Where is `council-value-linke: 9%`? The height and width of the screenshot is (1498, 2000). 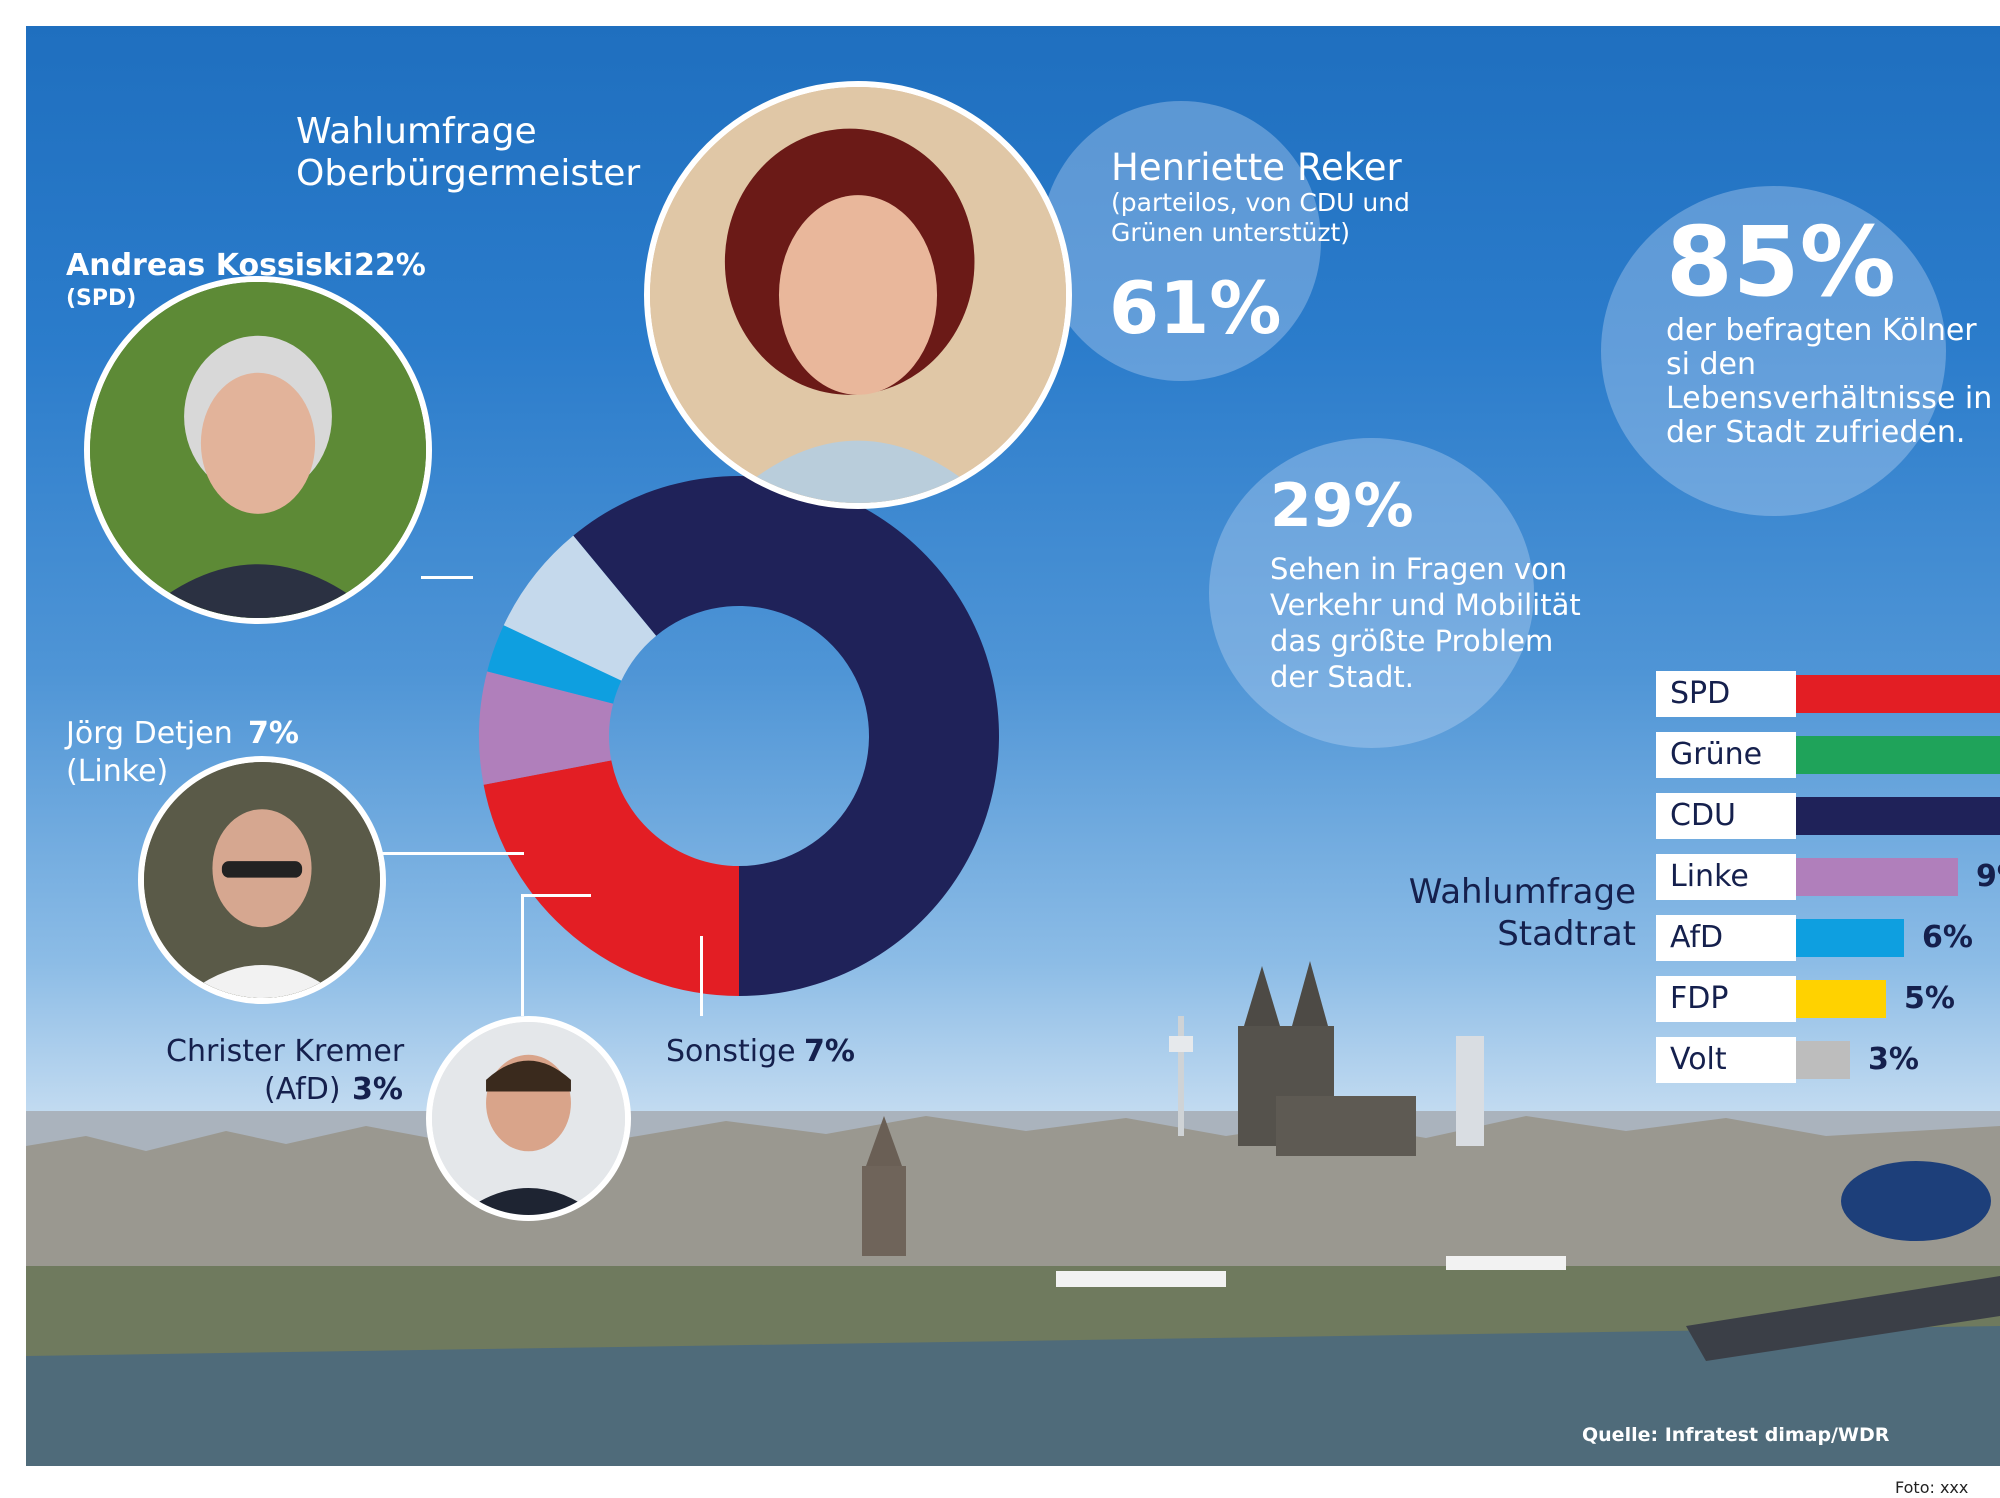
council-value-linke: 9% is located at coordinates (1988, 876).